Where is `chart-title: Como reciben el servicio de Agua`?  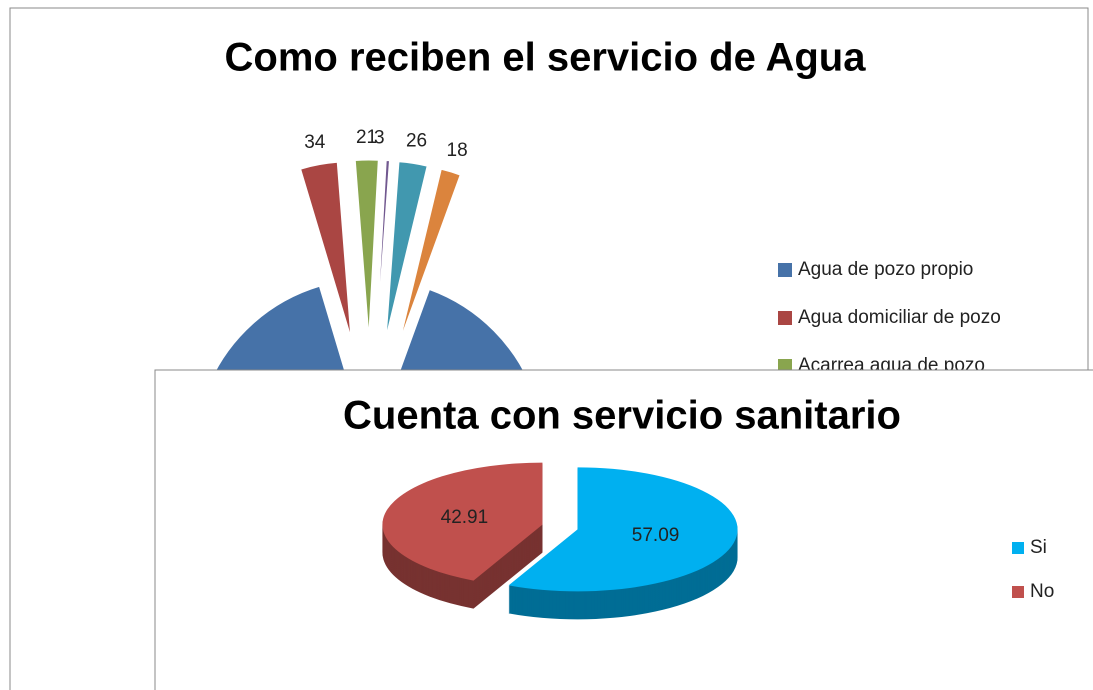 chart-title: Como reciben el servicio de Agua is located at coordinates (546, 58).